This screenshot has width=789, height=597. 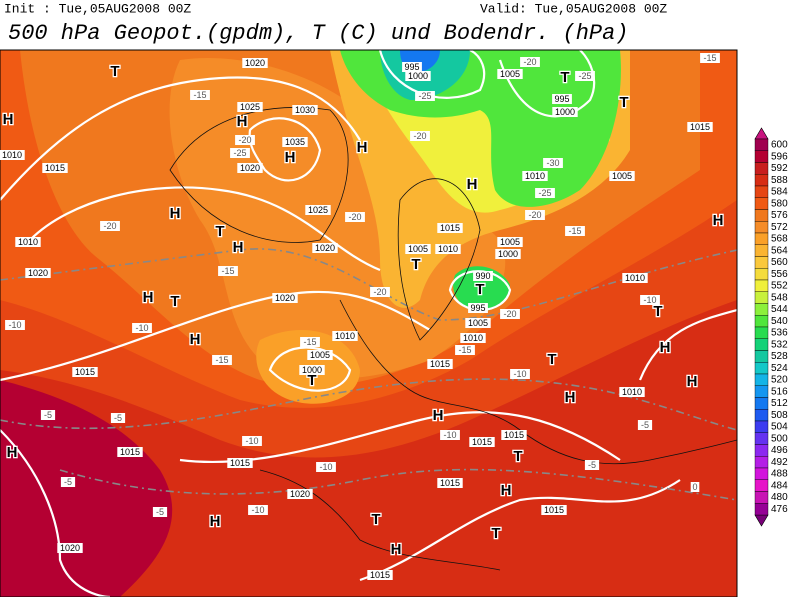 I want to click on colorbar-label: 520, so click(x=779, y=380).